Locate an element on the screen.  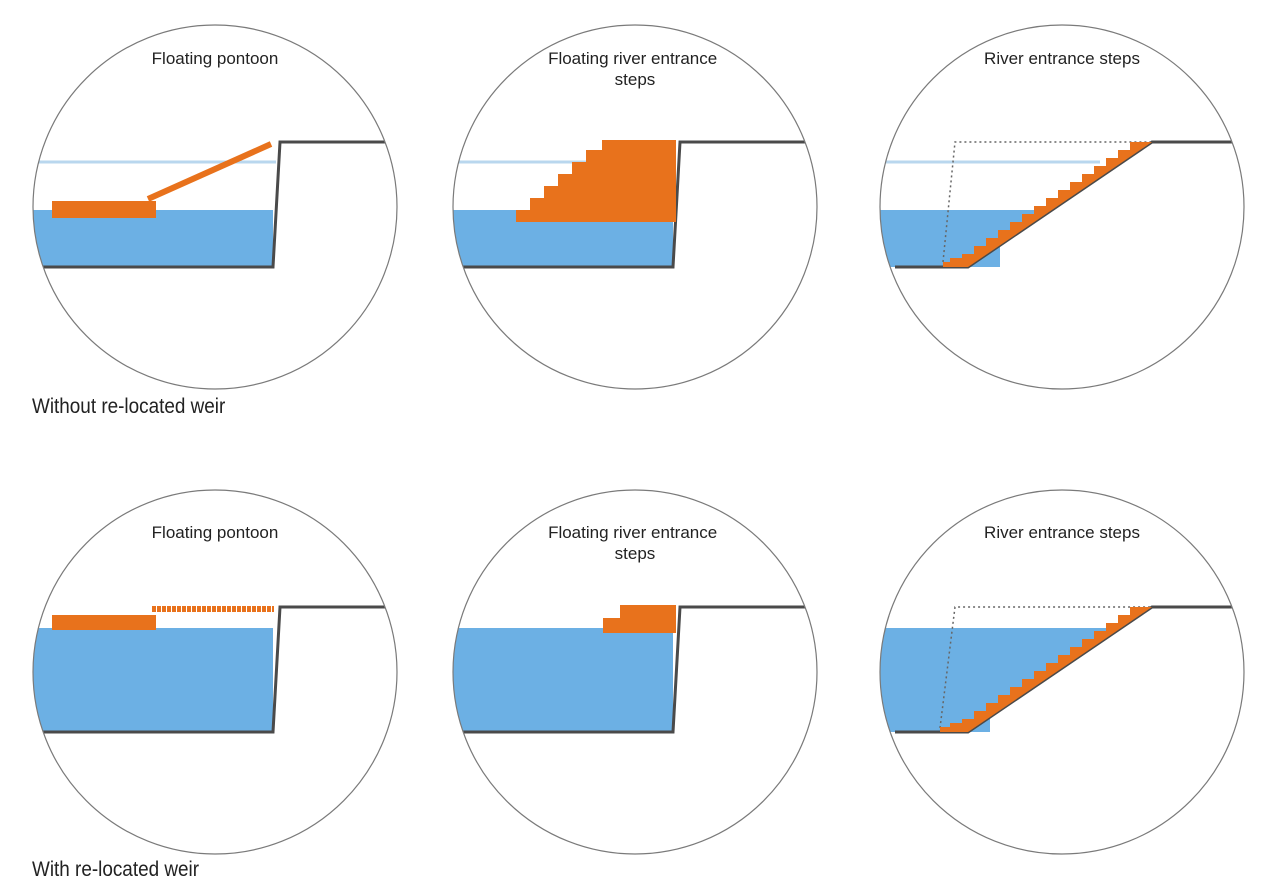
row-label-with-weir: With re-located weir is located at coordinates (116, 869).